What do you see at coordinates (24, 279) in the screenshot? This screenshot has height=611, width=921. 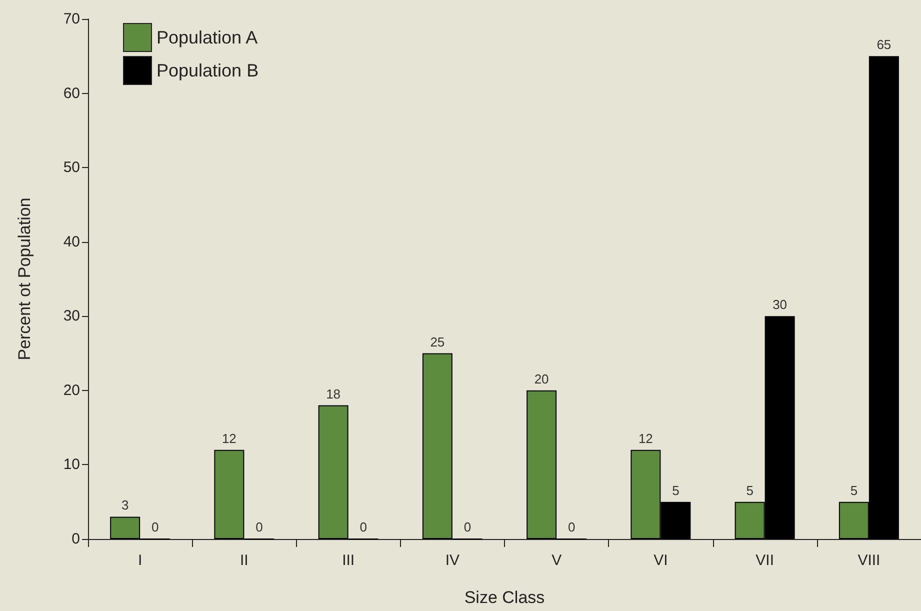 I see `y-axis-title: Percent ot Population` at bounding box center [24, 279].